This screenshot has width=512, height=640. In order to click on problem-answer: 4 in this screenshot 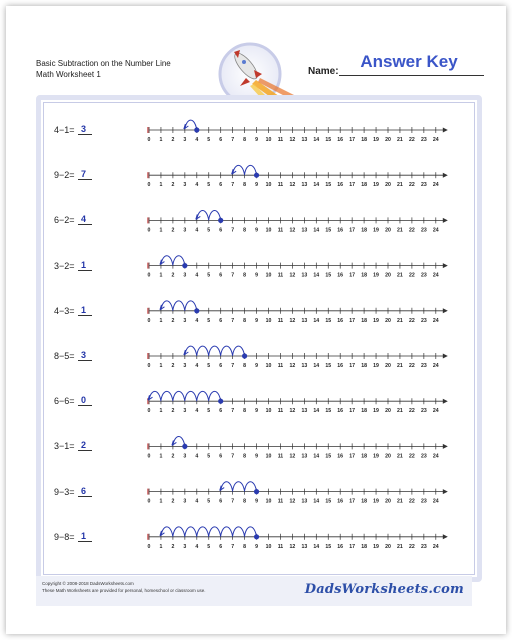, I will do `click(84, 219)`.